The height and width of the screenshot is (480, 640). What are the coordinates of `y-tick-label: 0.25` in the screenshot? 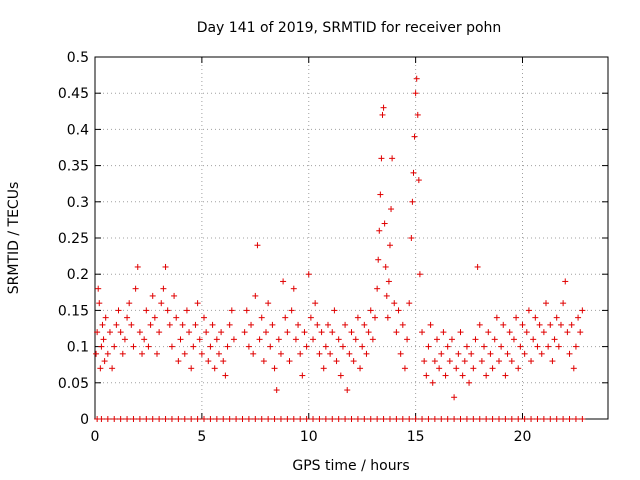 It's located at (73, 239).